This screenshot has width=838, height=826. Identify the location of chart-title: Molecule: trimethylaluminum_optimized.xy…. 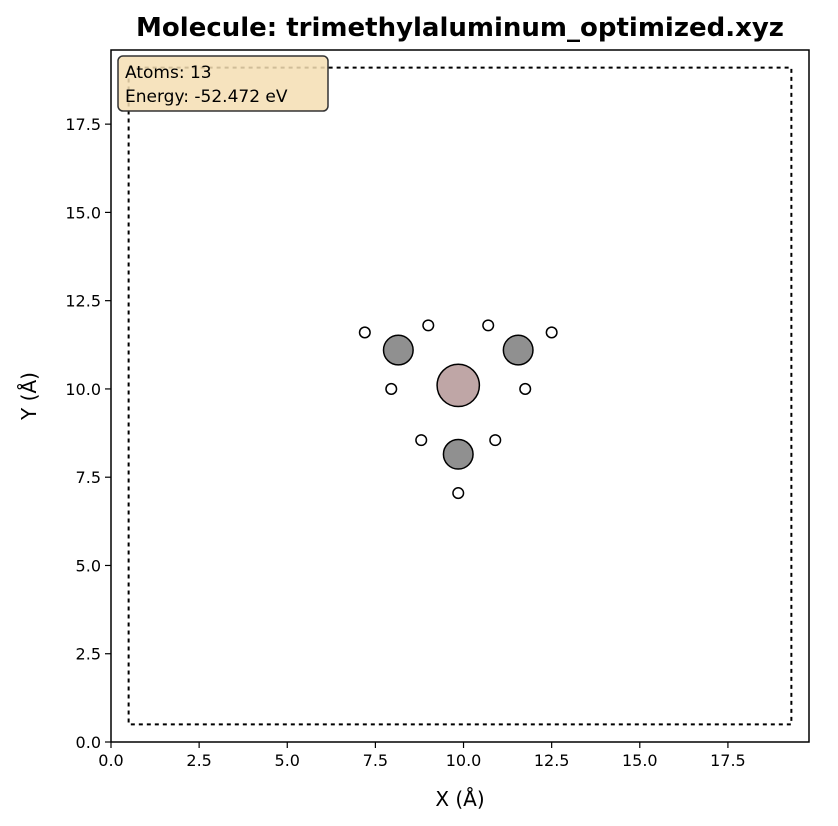
(460, 28).